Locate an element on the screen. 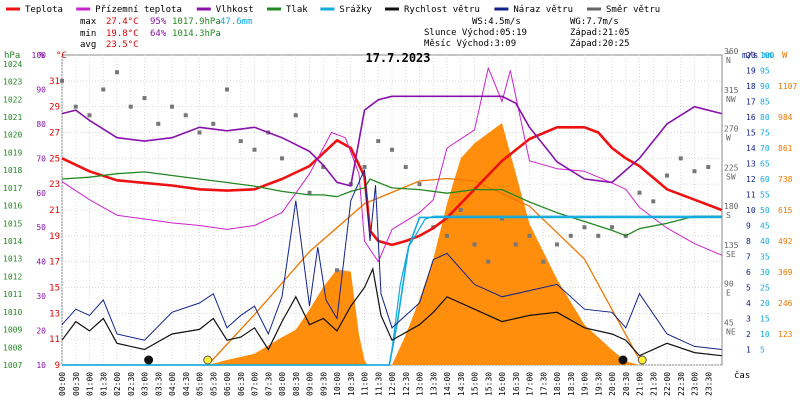 The image size is (800, 400). direction-tick-value: 90 is located at coordinates (729, 284).